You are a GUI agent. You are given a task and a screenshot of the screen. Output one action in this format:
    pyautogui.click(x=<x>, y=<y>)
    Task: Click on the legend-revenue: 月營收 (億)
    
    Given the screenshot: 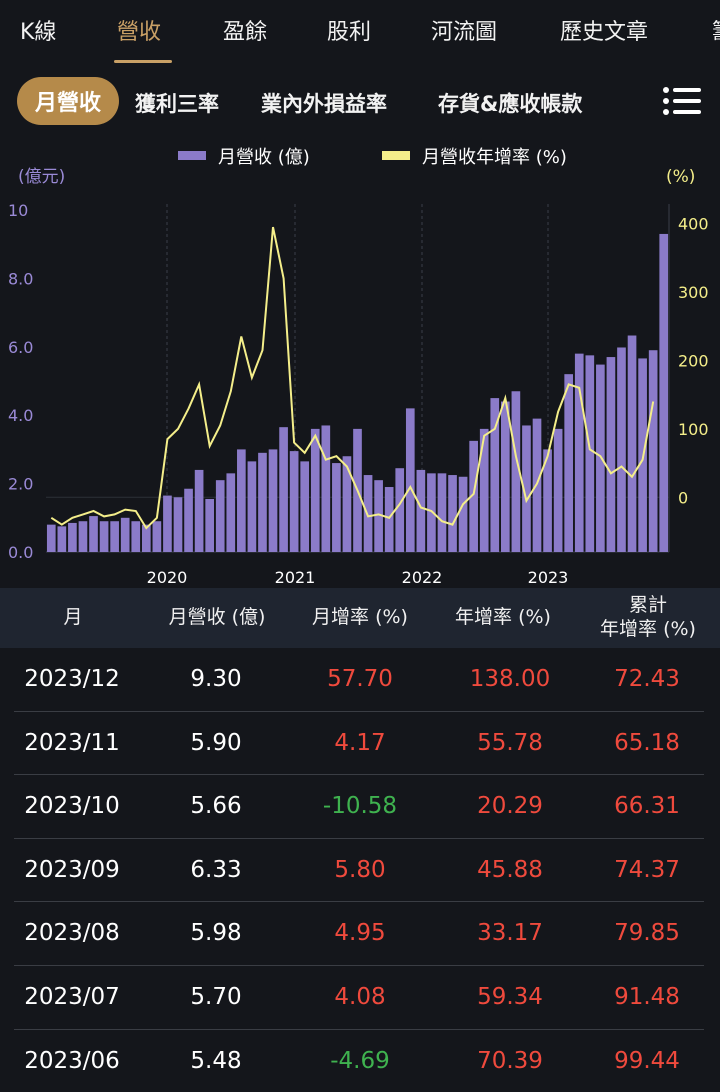 What is the action you would take?
    pyautogui.click(x=264, y=157)
    